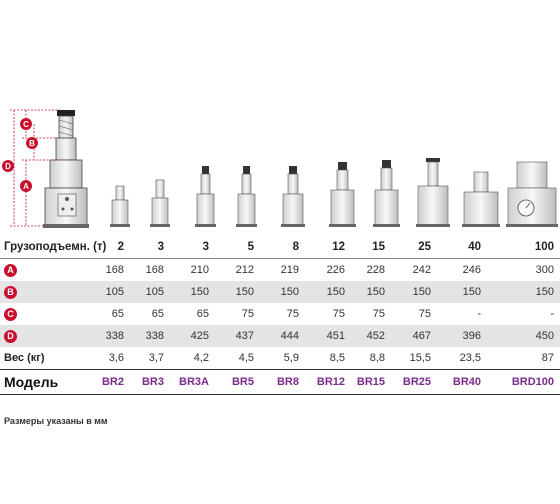 The width and height of the screenshot is (560, 504). What do you see at coordinates (66, 169) in the screenshot?
I see `dimensioned-jack` at bounding box center [66, 169].